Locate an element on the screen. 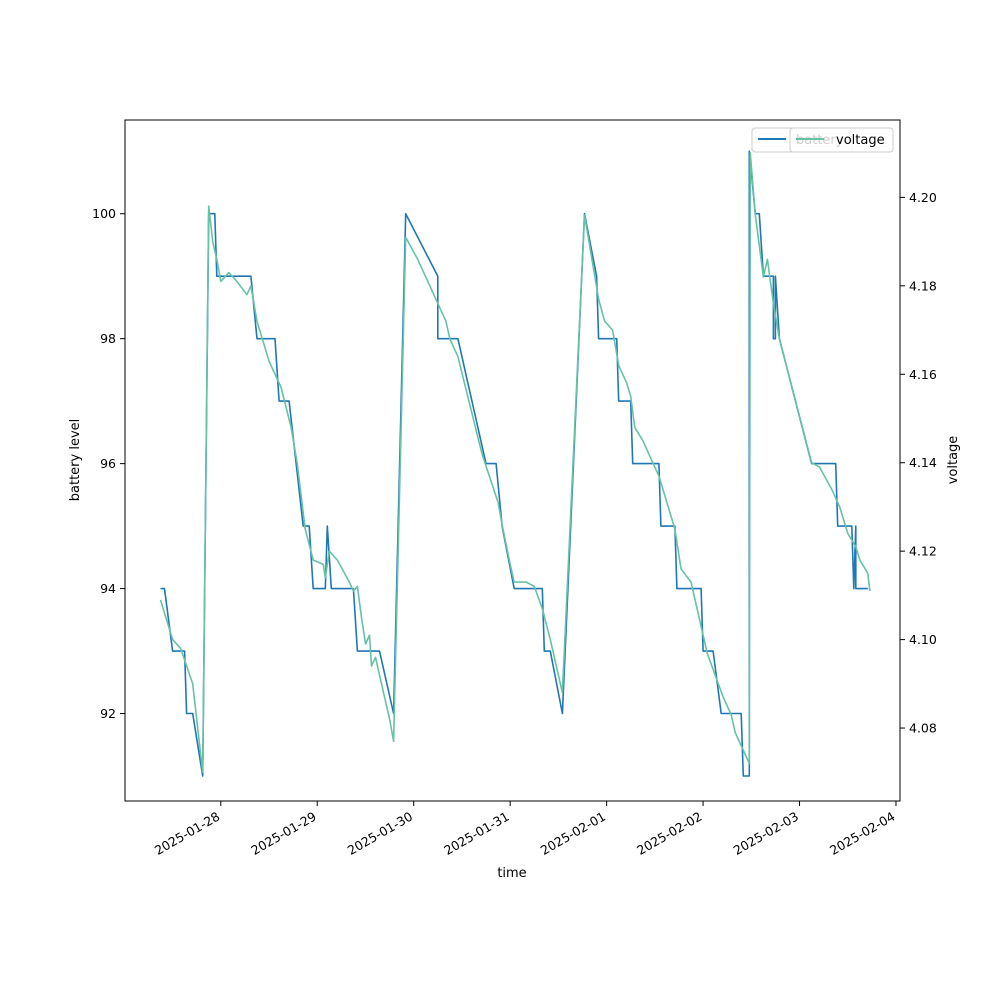 The image size is (1000, 1000). y-right-tick-label: 4.08 is located at coordinates (923, 728).